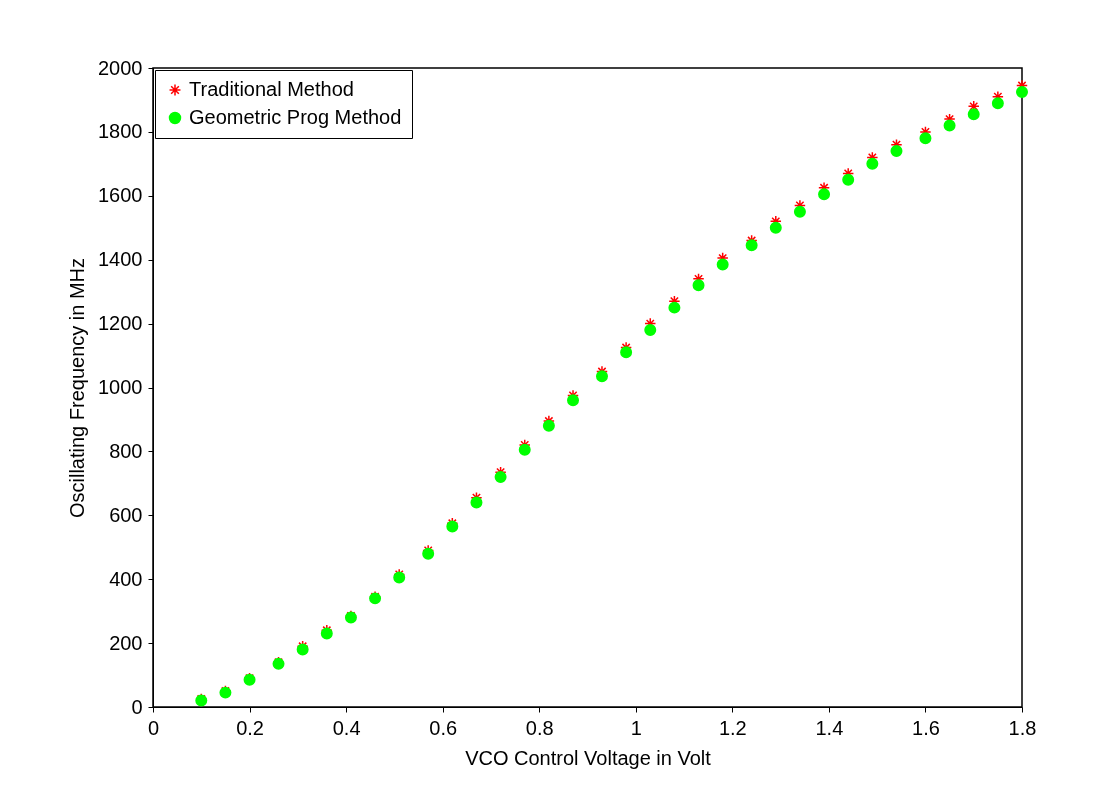  I want to click on y-tick-label: 1600, so click(120, 195).